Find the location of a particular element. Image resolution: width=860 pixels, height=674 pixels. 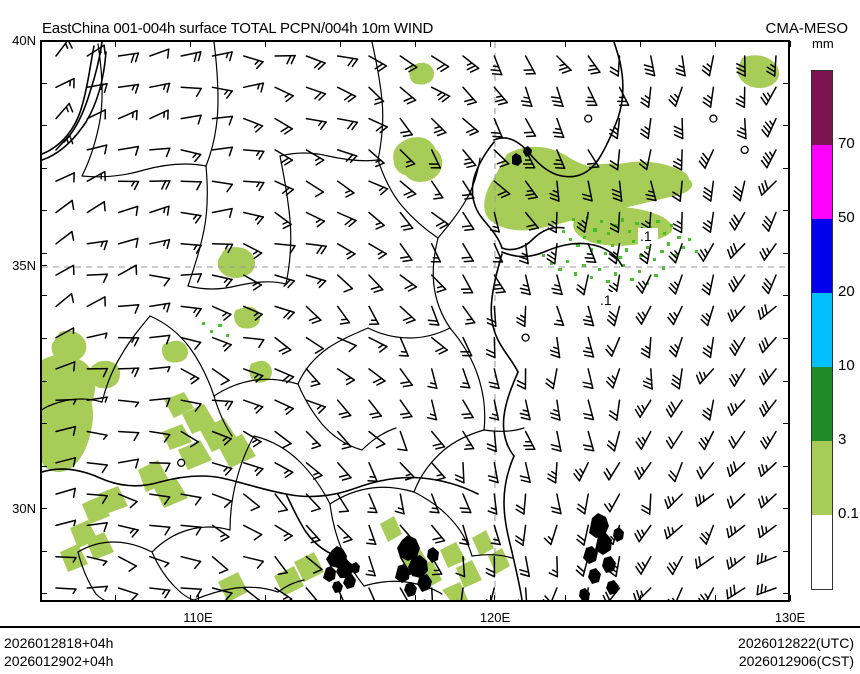

svg-text: .1 is located at coordinates (606, 300).